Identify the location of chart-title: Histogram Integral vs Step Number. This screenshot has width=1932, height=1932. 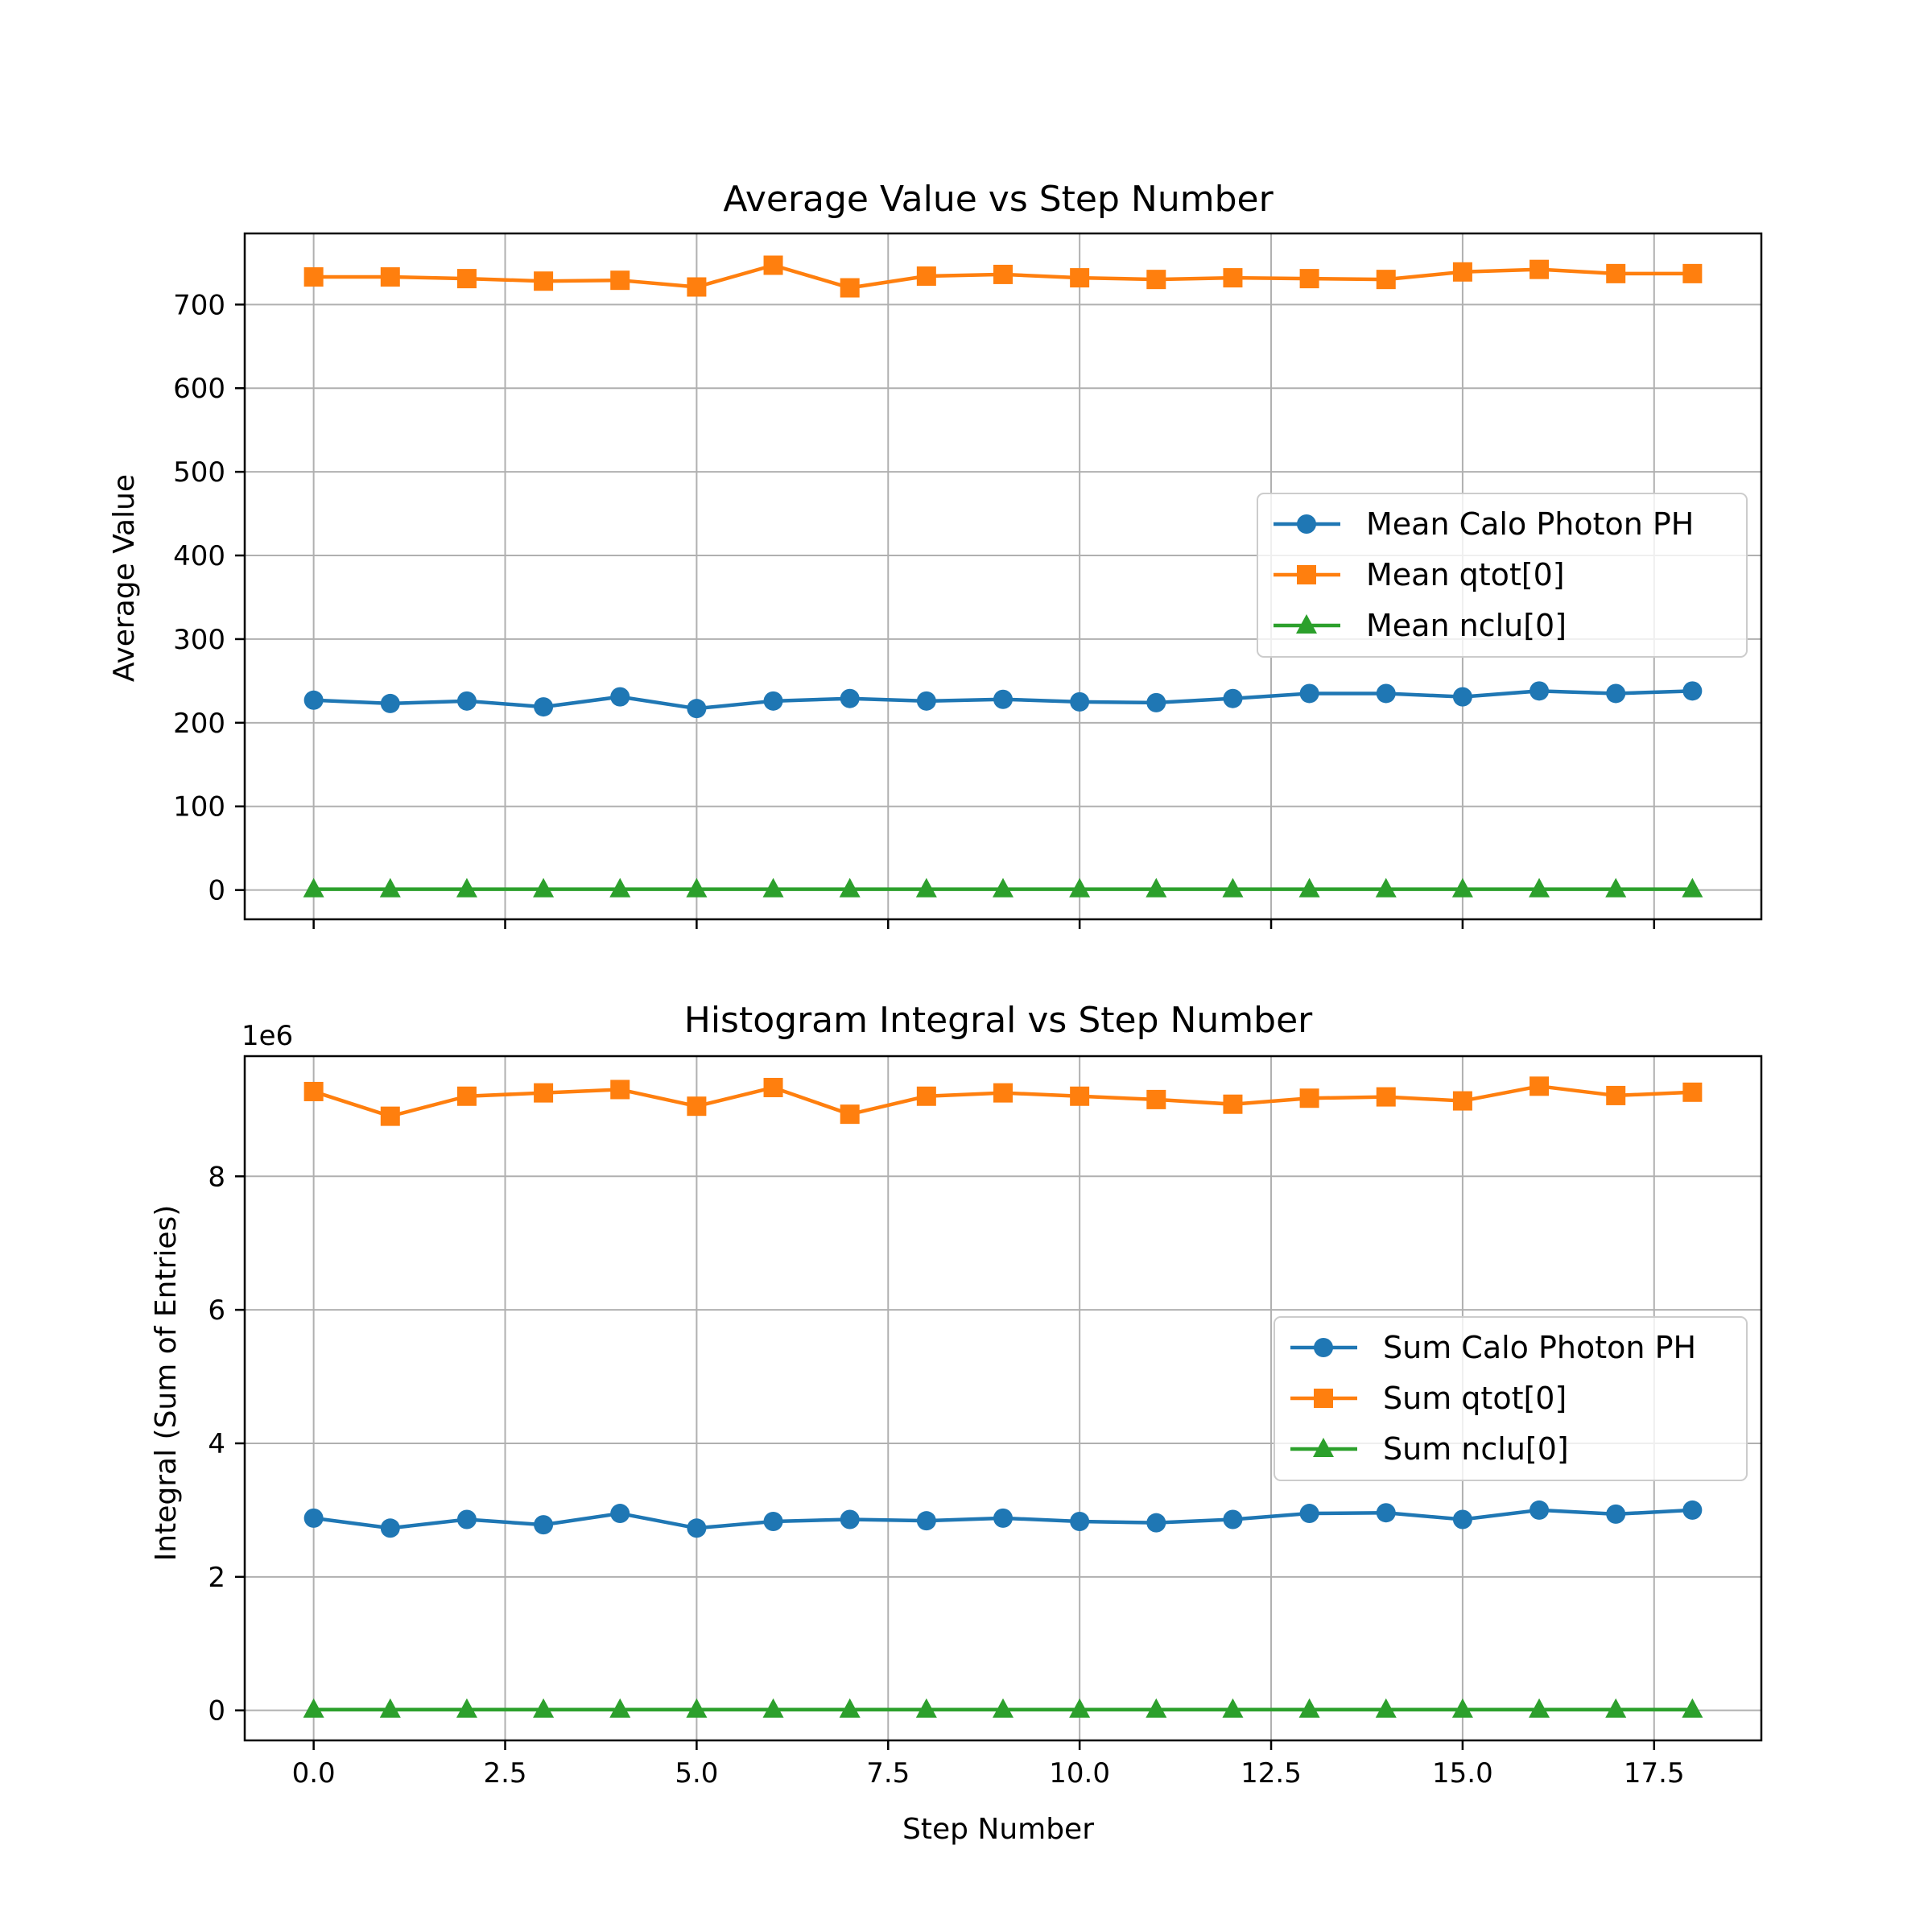
(998, 1020).